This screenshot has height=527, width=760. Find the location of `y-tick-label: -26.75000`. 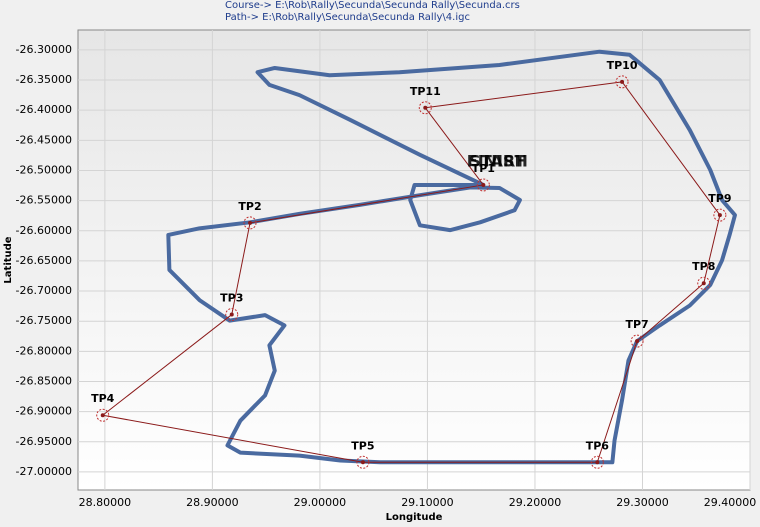

y-tick-label: -26.75000 is located at coordinates (44, 320).